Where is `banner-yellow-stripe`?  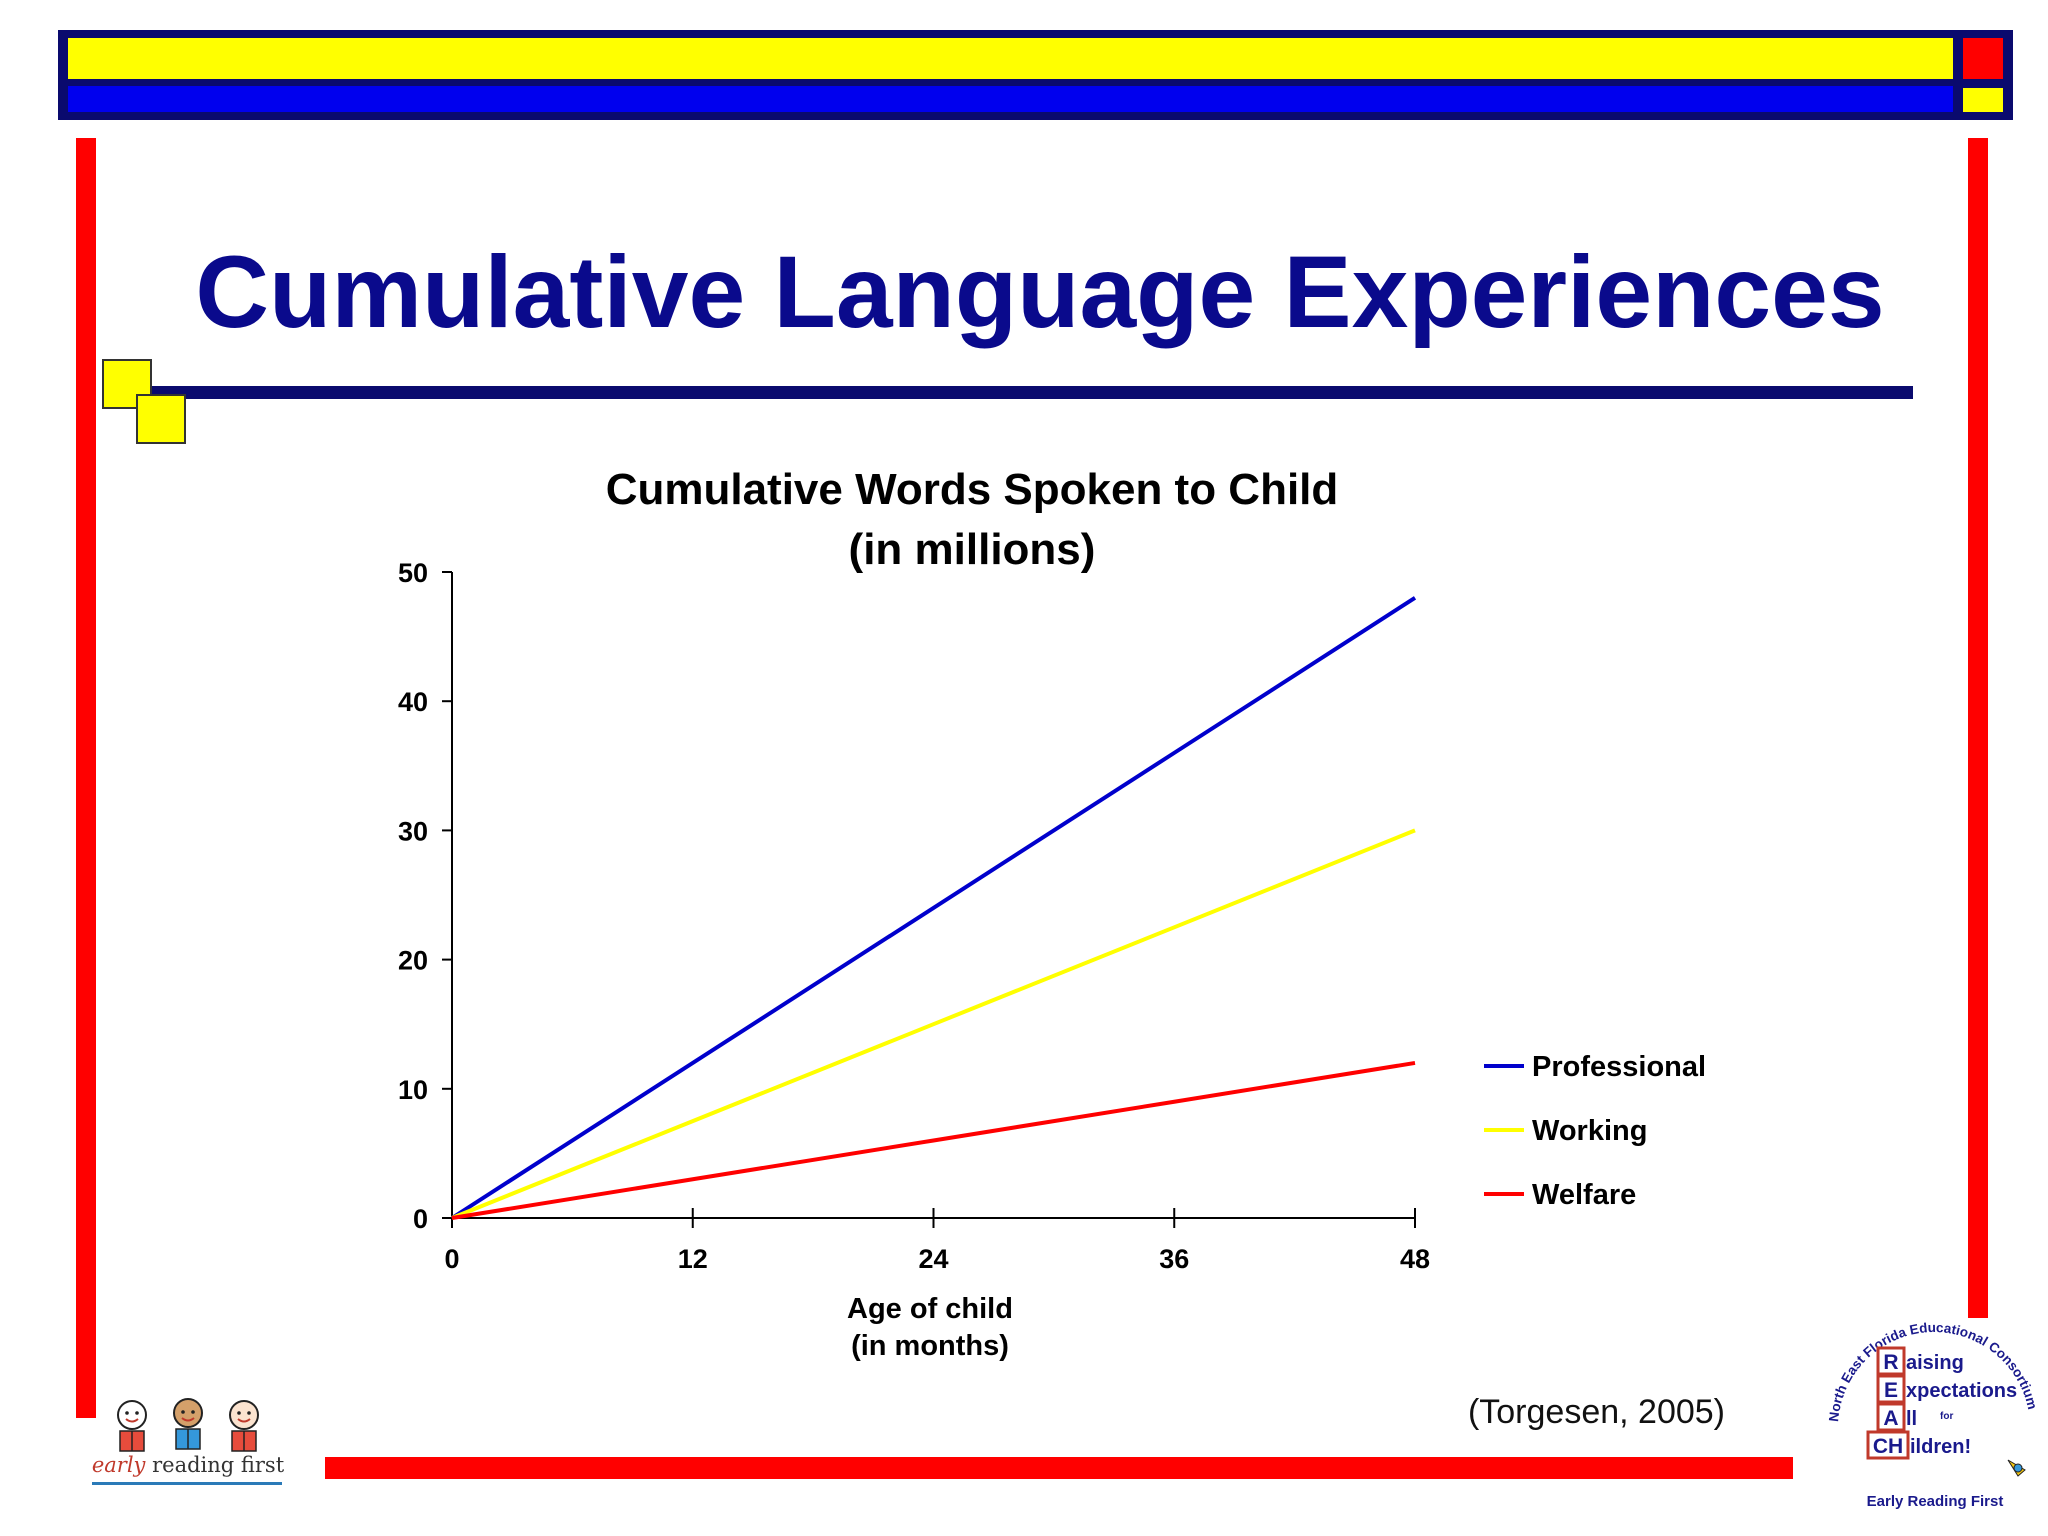 banner-yellow-stripe is located at coordinates (1010, 58).